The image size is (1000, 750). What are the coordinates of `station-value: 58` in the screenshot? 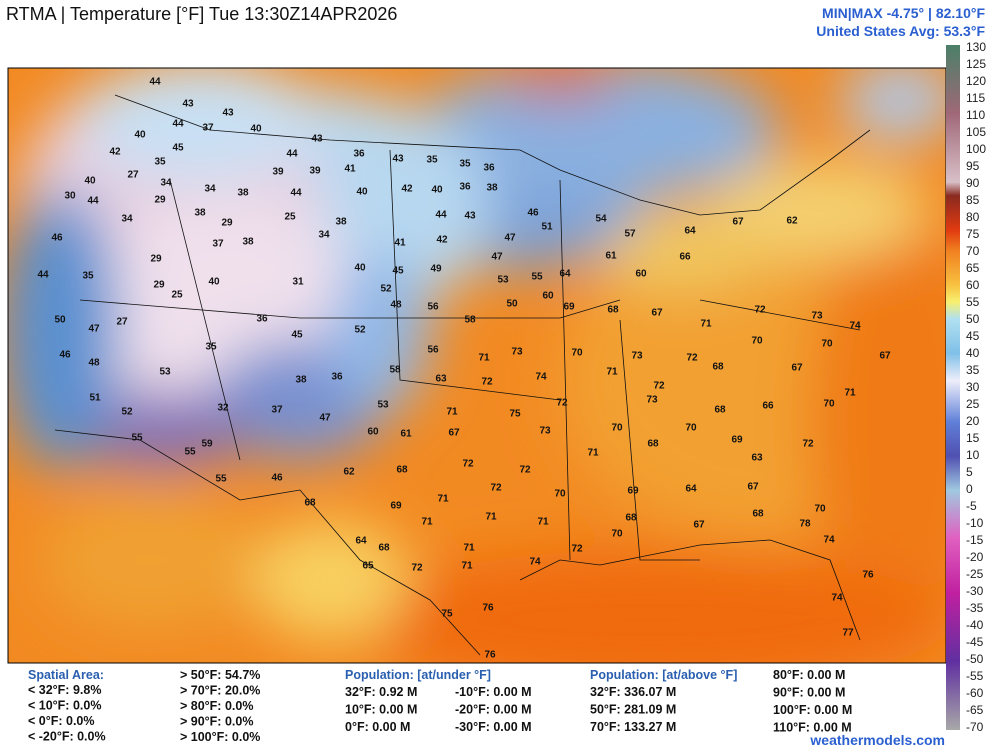 It's located at (470, 320).